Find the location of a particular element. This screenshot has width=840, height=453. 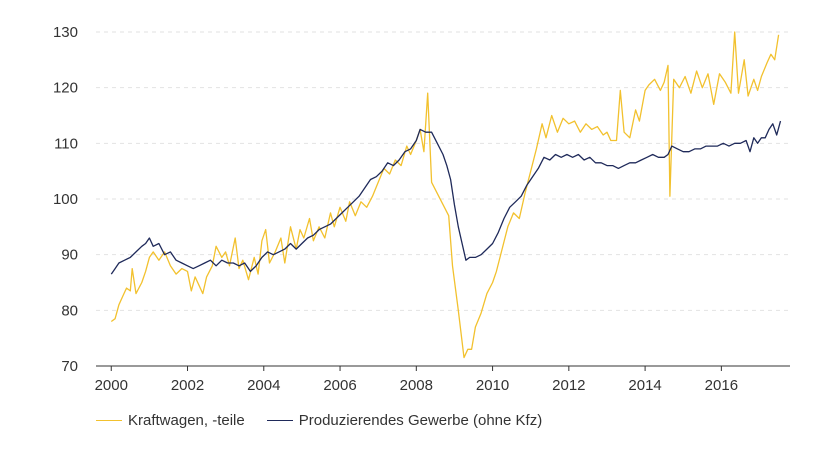

y-tick-label-70: 70 is located at coordinates (69, 366).